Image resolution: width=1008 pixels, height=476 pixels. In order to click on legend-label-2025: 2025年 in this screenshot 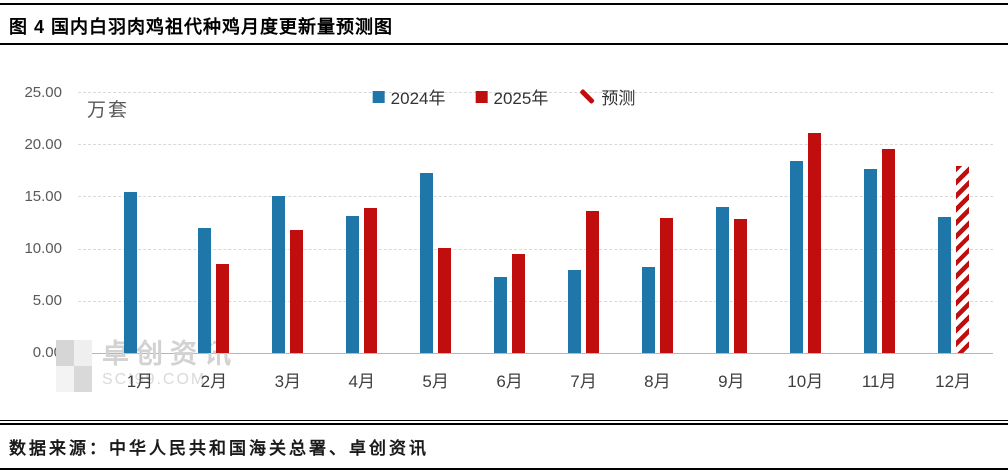, I will do `click(521, 98)`.